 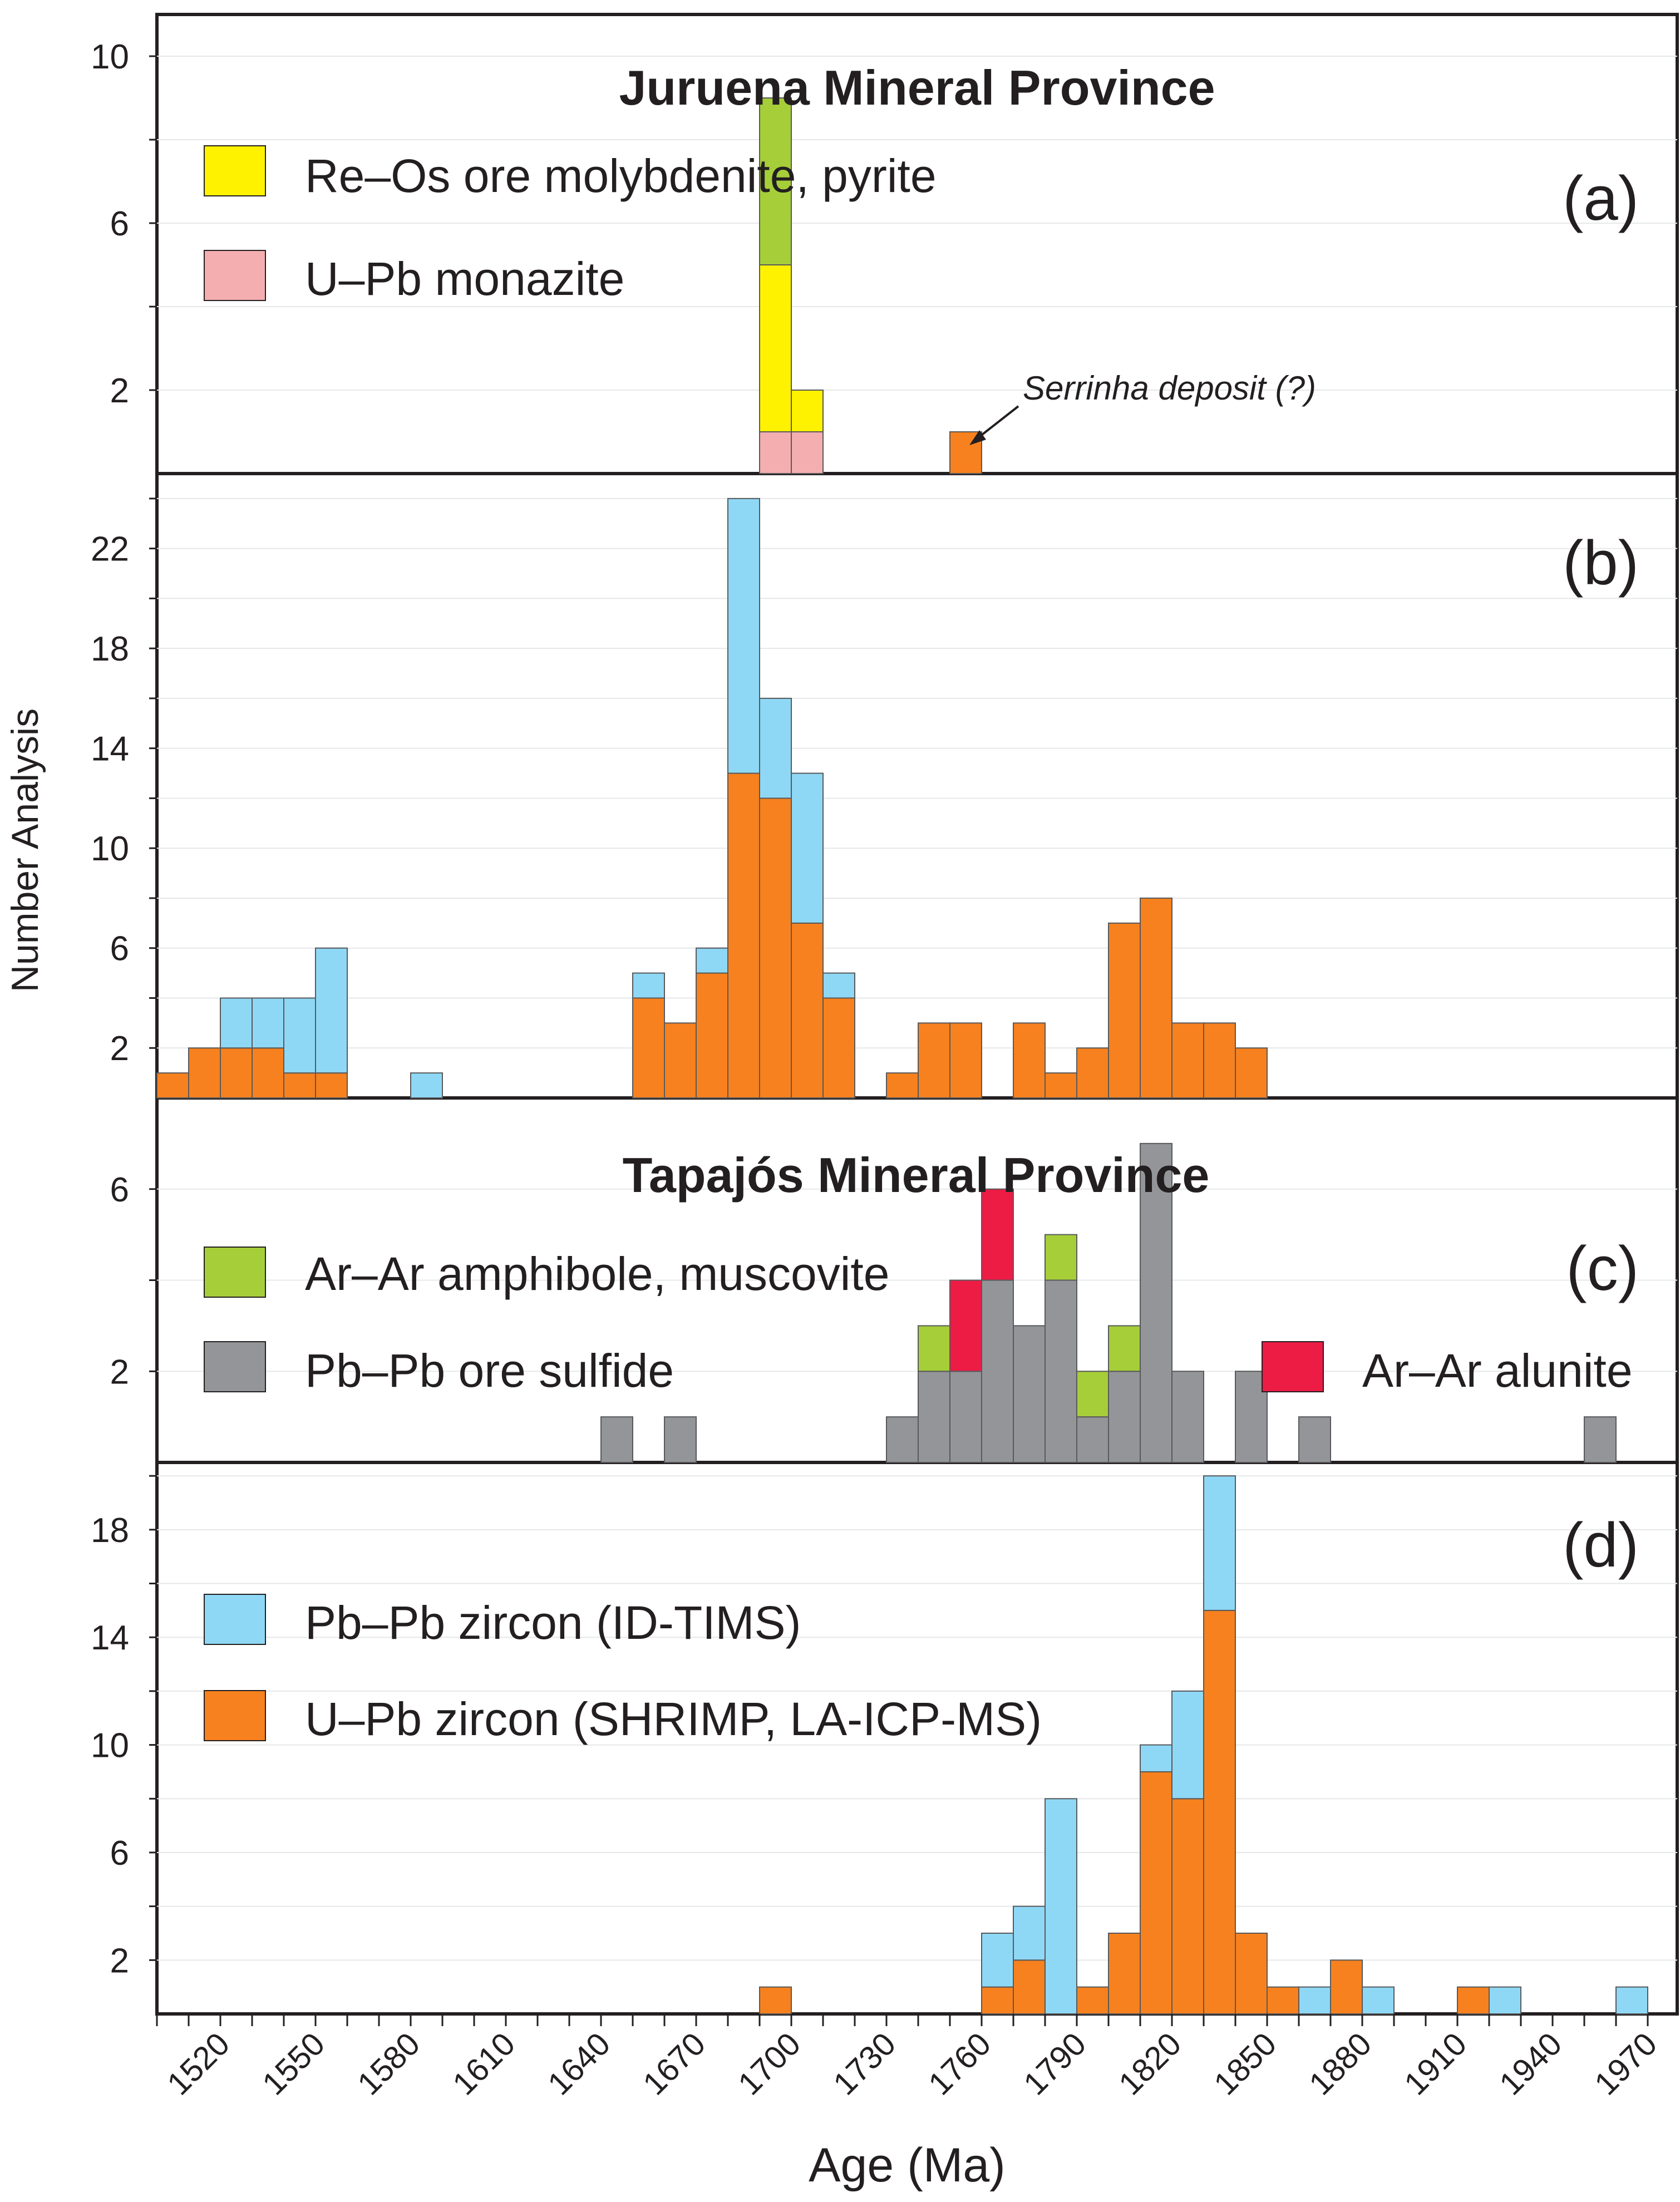 What do you see at coordinates (865, 2064) in the screenshot?
I see `x-tick-label: 1730` at bounding box center [865, 2064].